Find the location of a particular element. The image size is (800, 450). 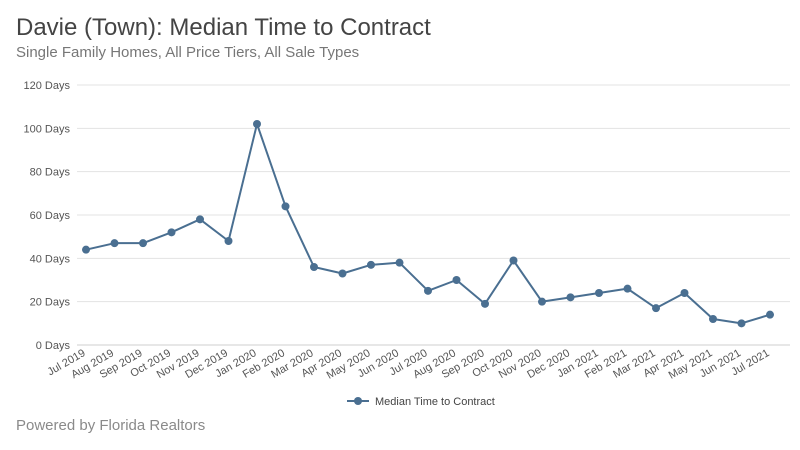

y-tick-label: 20 Days is located at coordinates (50, 303).